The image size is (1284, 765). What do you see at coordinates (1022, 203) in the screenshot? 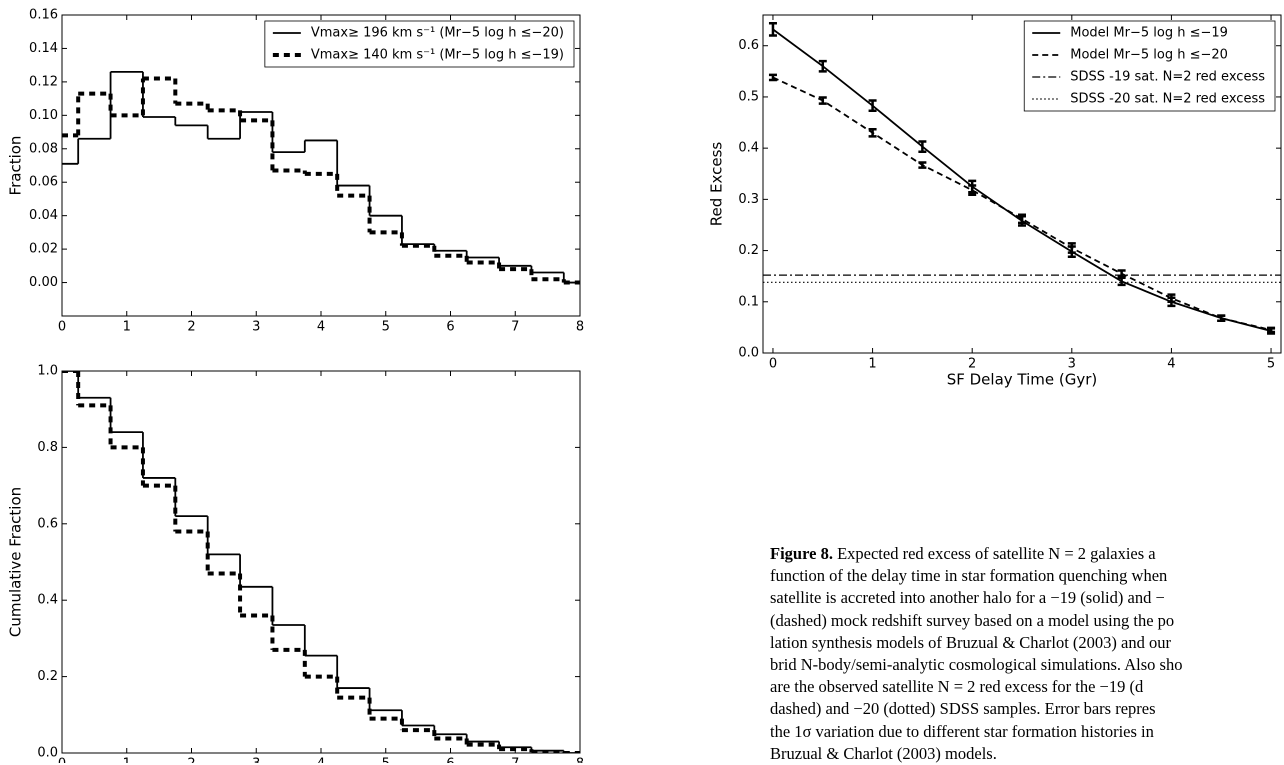
I see `series-line` at bounding box center [1022, 203].